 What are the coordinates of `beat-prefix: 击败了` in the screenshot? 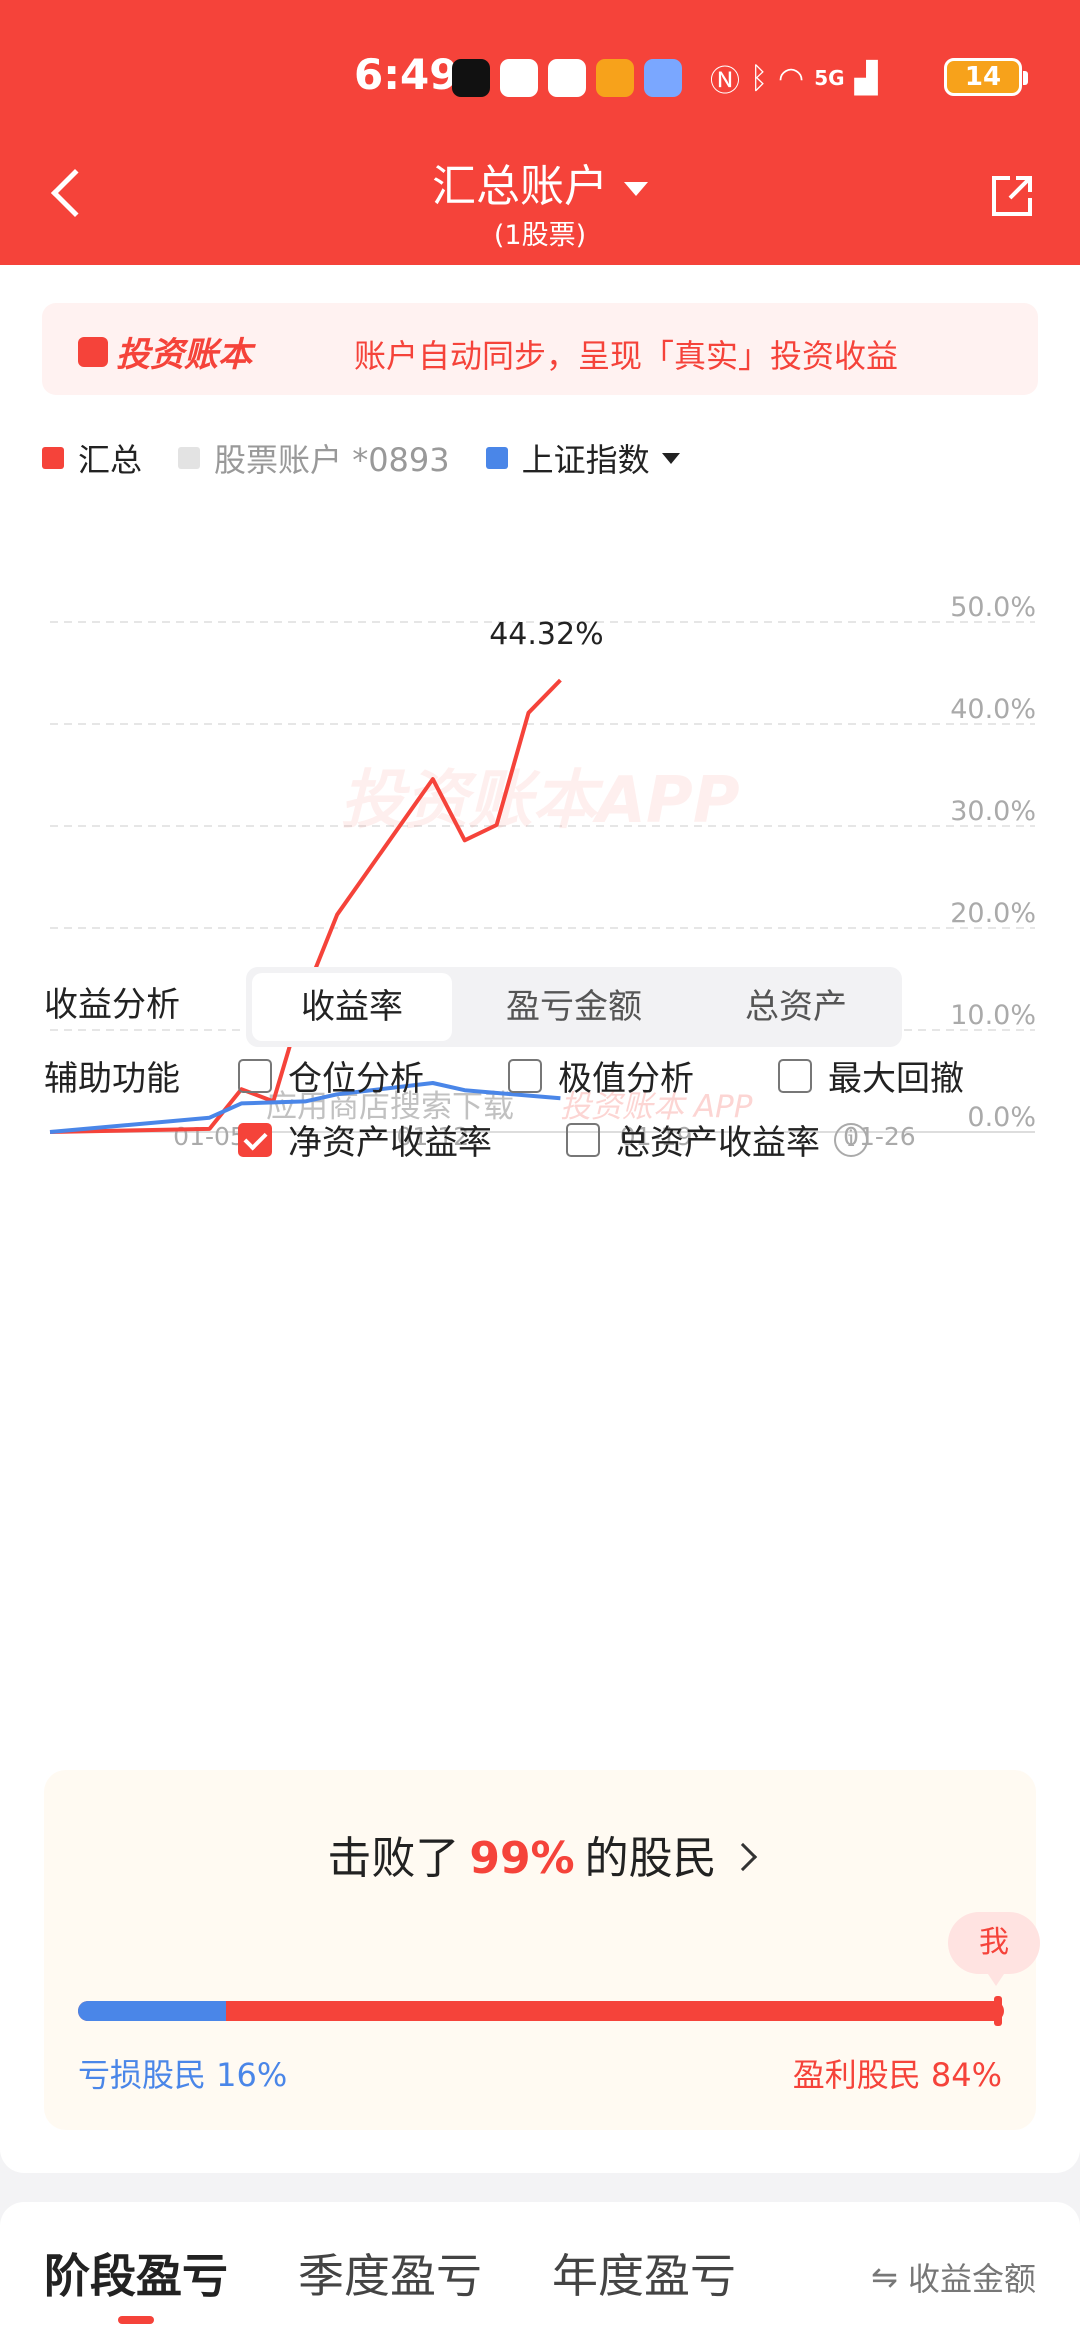 It's located at (393, 1858).